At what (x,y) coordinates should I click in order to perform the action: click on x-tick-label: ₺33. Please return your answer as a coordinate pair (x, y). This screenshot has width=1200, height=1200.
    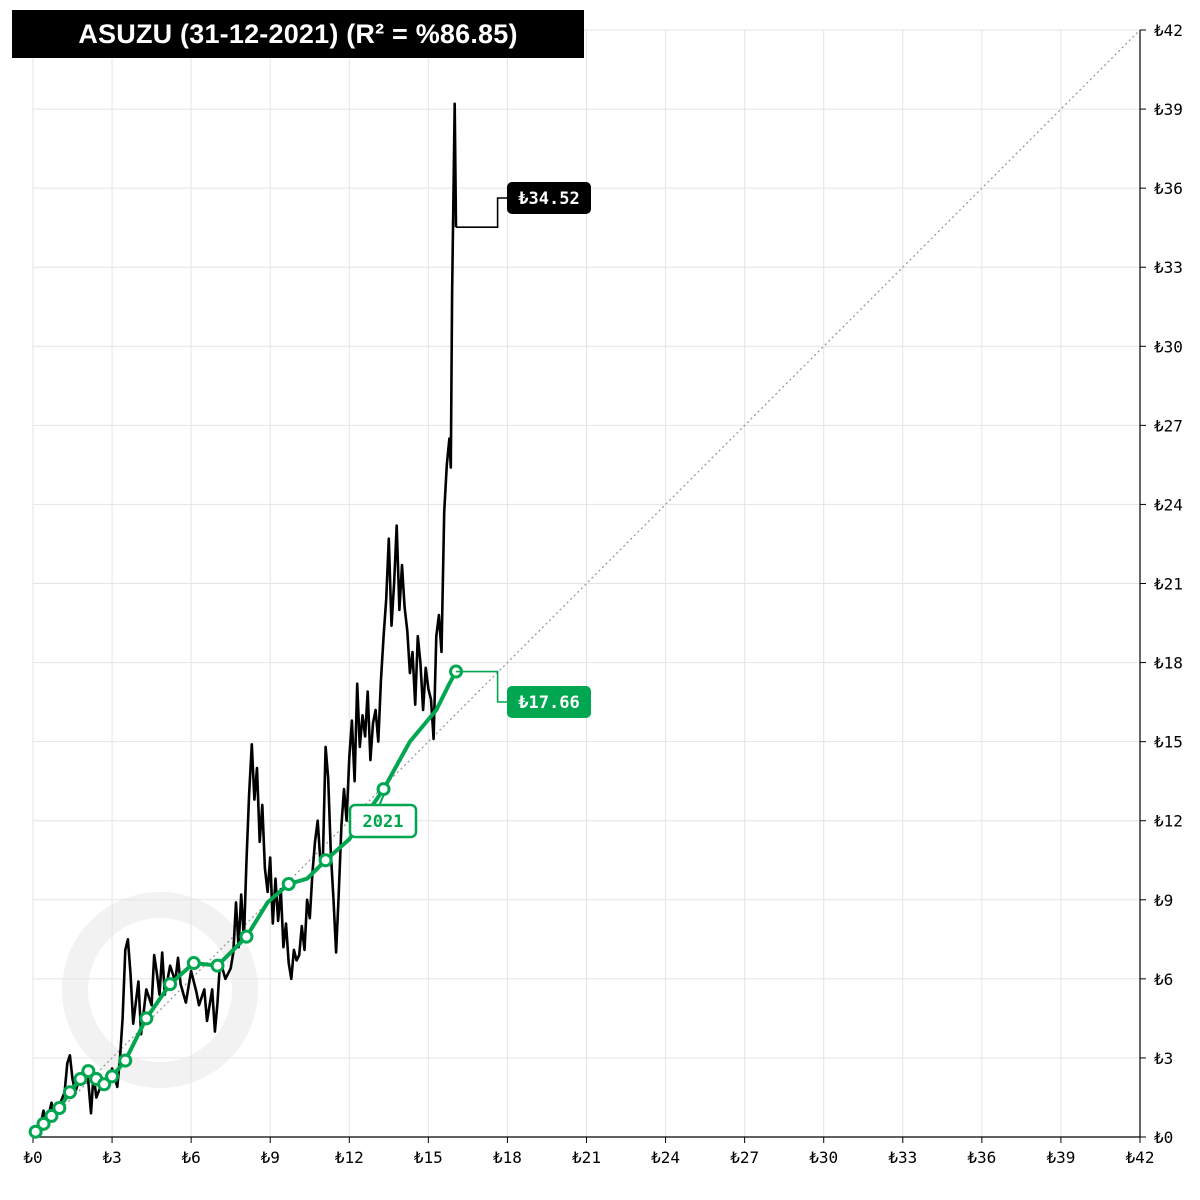
    Looking at the image, I should click on (902, 1157).